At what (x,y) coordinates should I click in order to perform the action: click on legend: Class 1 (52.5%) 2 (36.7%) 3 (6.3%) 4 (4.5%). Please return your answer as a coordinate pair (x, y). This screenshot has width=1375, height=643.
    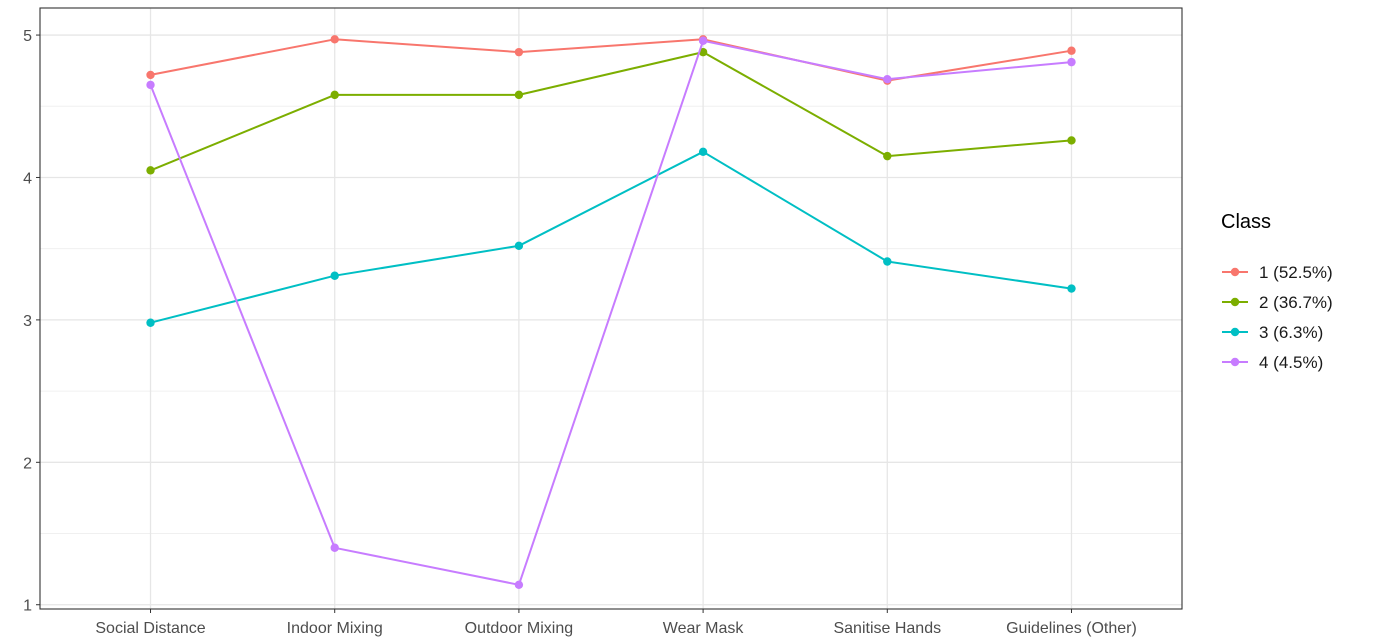
    Looking at the image, I should click on (1277, 291).